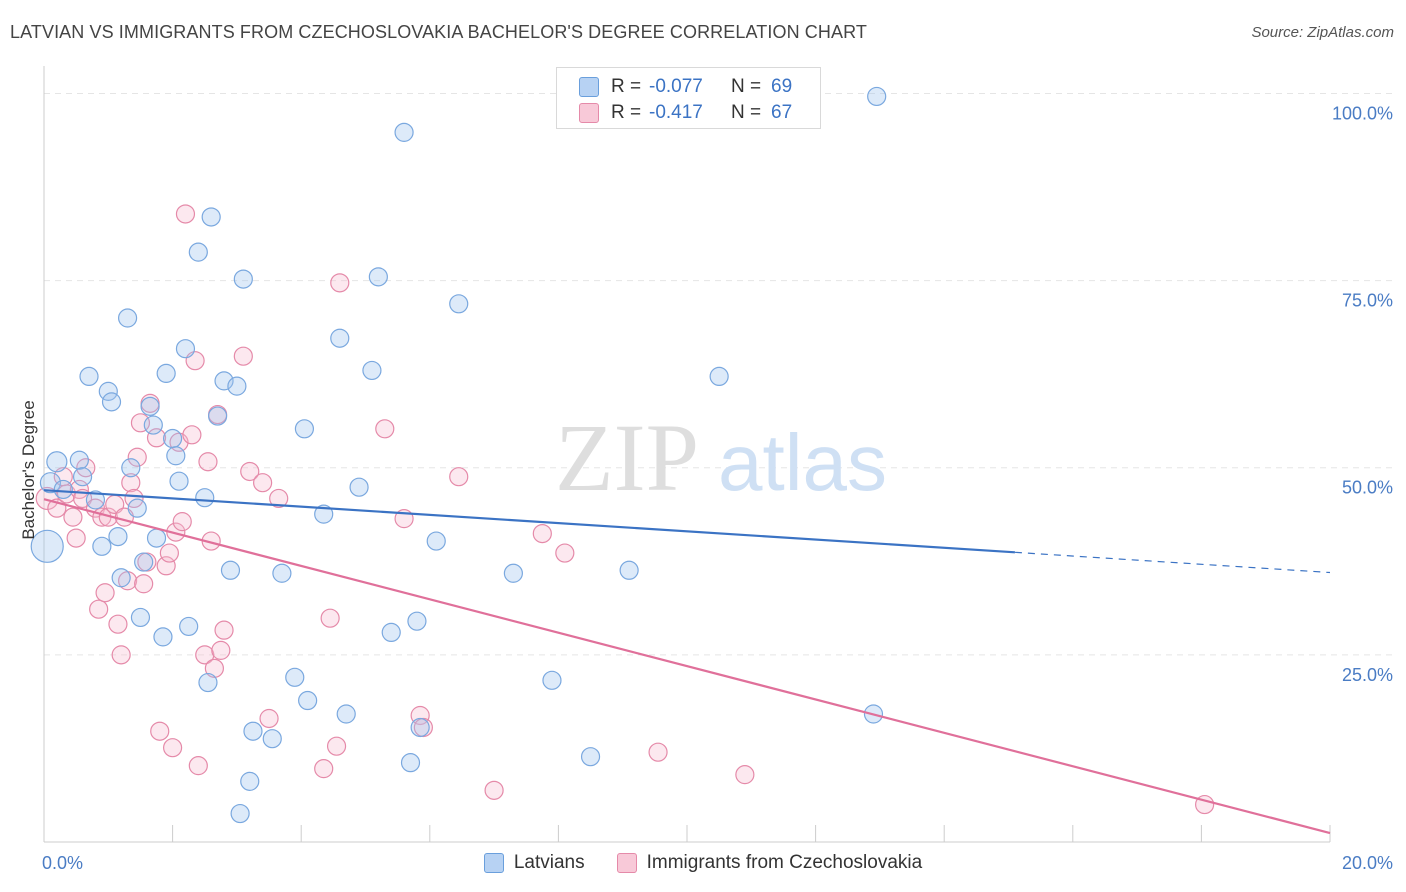 This screenshot has width=1406, height=892. I want to click on y-tick-label: 25.0%, so click(1367, 675).